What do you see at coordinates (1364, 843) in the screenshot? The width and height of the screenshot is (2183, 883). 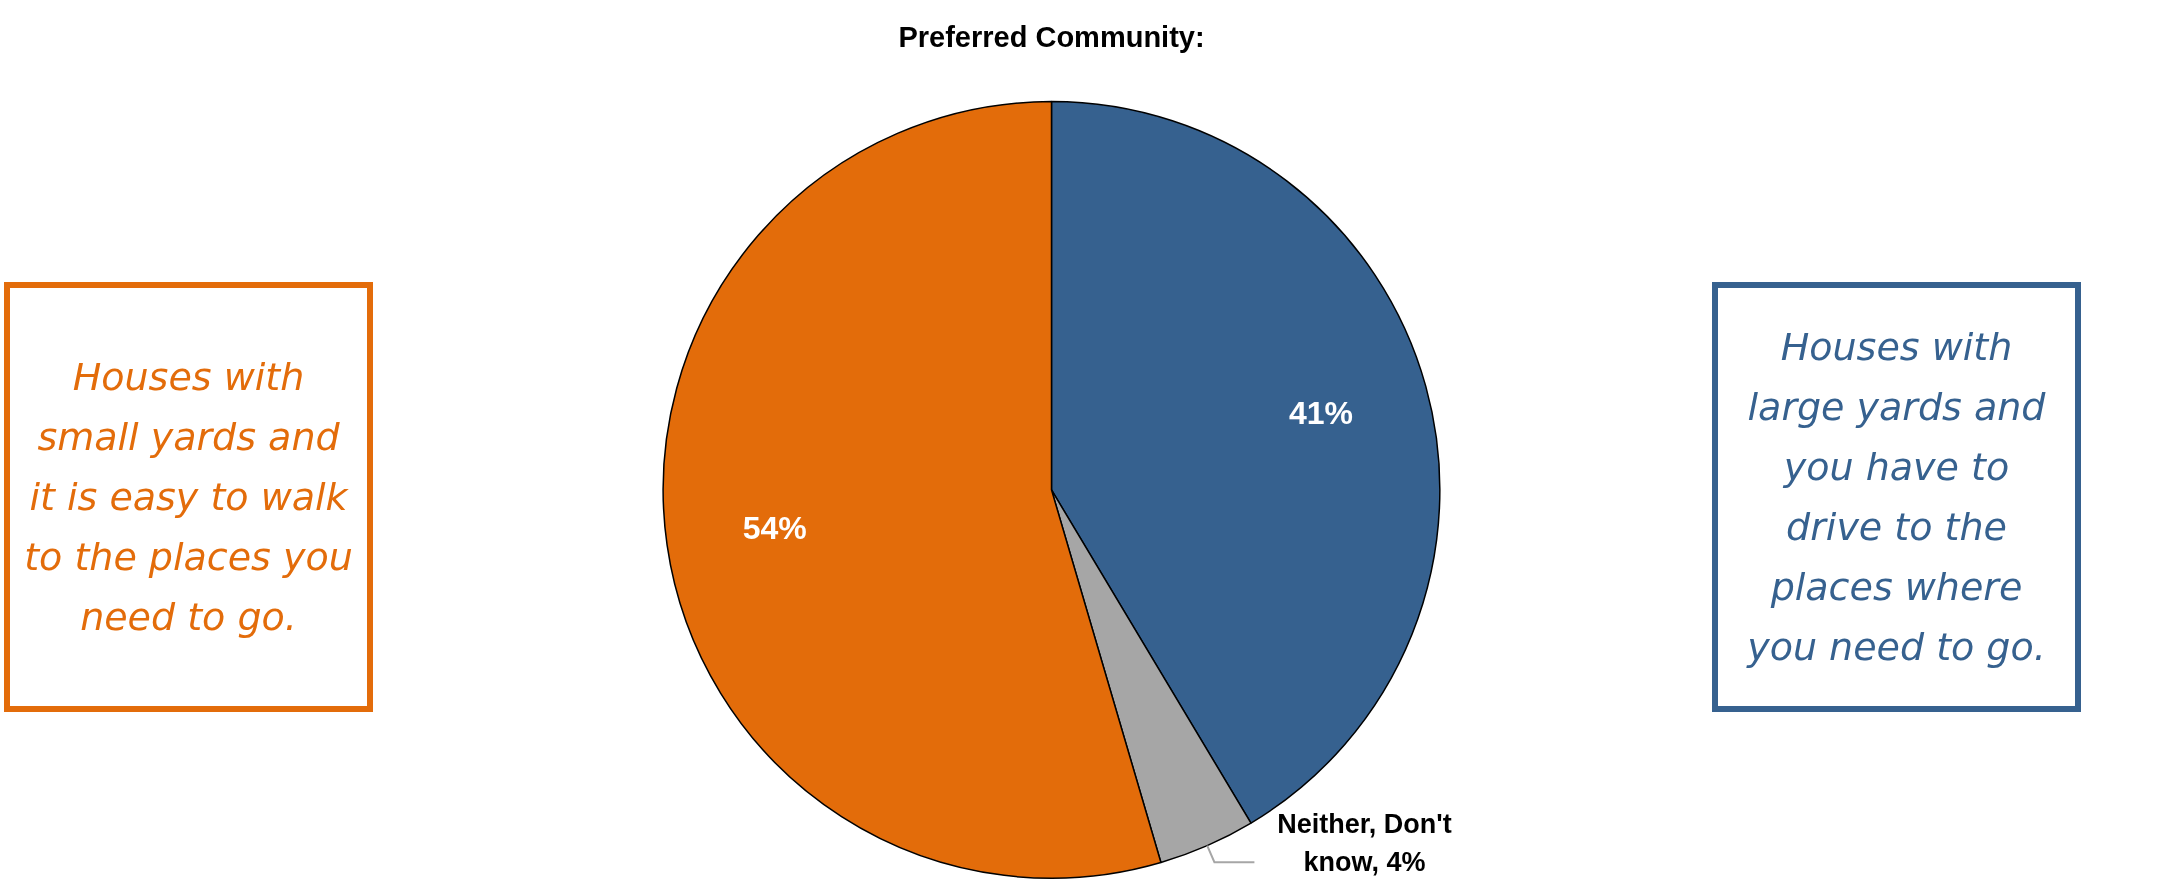 I see `slice-label: Neither, Don't know, 4%` at bounding box center [1364, 843].